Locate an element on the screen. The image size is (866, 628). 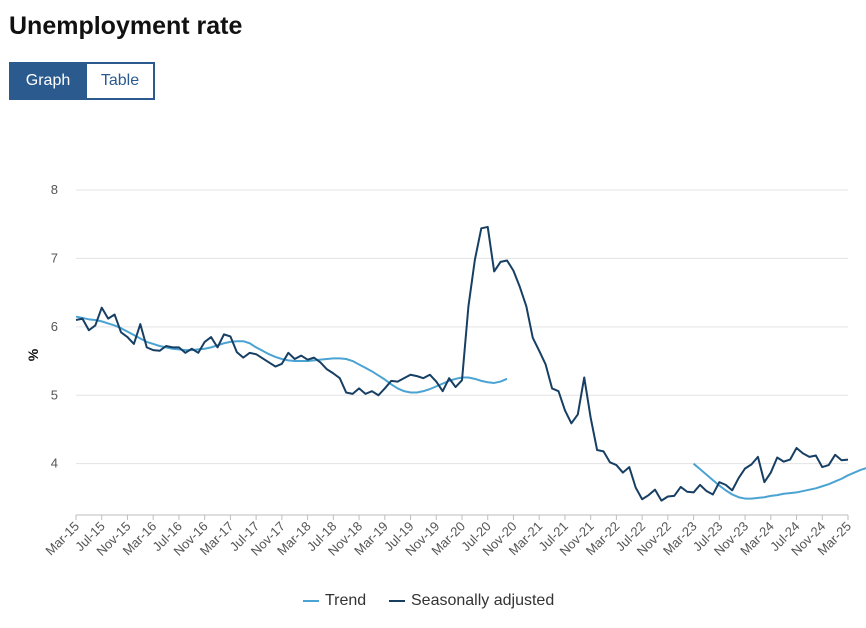
y-tick-label-6: 6 is located at coordinates (54, 326).